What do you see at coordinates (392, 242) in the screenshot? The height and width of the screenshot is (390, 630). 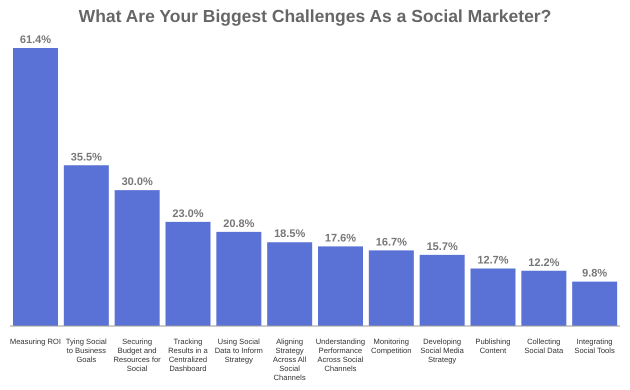 I see `data-label: 16.7%` at bounding box center [392, 242].